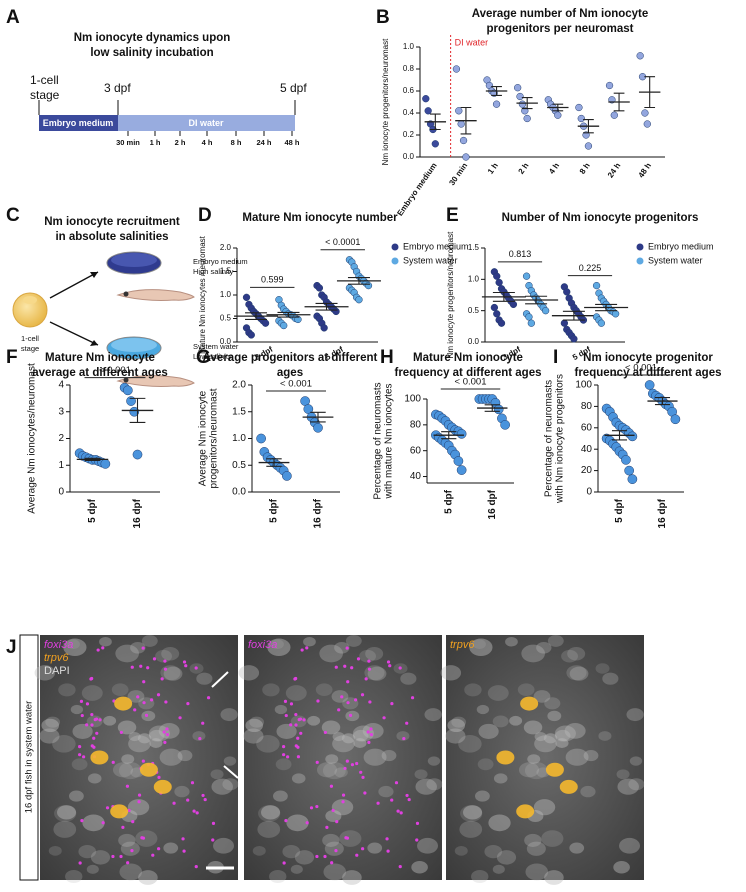  What do you see at coordinates (320, 218) in the screenshot?
I see `chart-title: Mature Nm ionocyte number` at bounding box center [320, 218].